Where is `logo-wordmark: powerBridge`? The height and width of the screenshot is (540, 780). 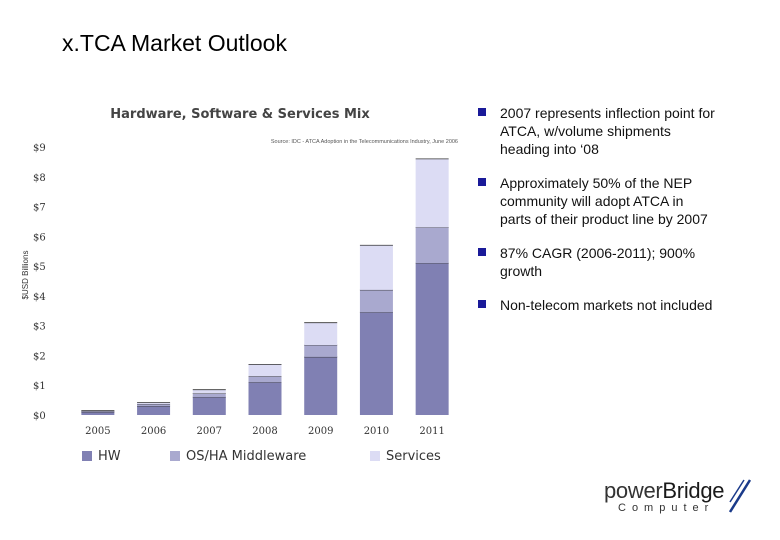 logo-wordmark: powerBridge is located at coordinates (664, 491).